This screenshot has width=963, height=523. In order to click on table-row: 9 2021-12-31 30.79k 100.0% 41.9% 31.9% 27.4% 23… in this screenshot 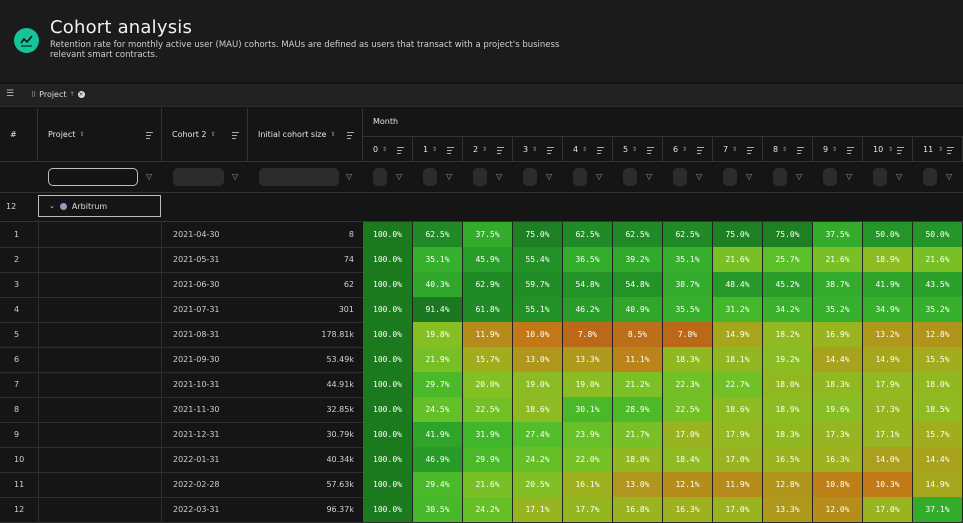, I will do `click(481, 435)`.